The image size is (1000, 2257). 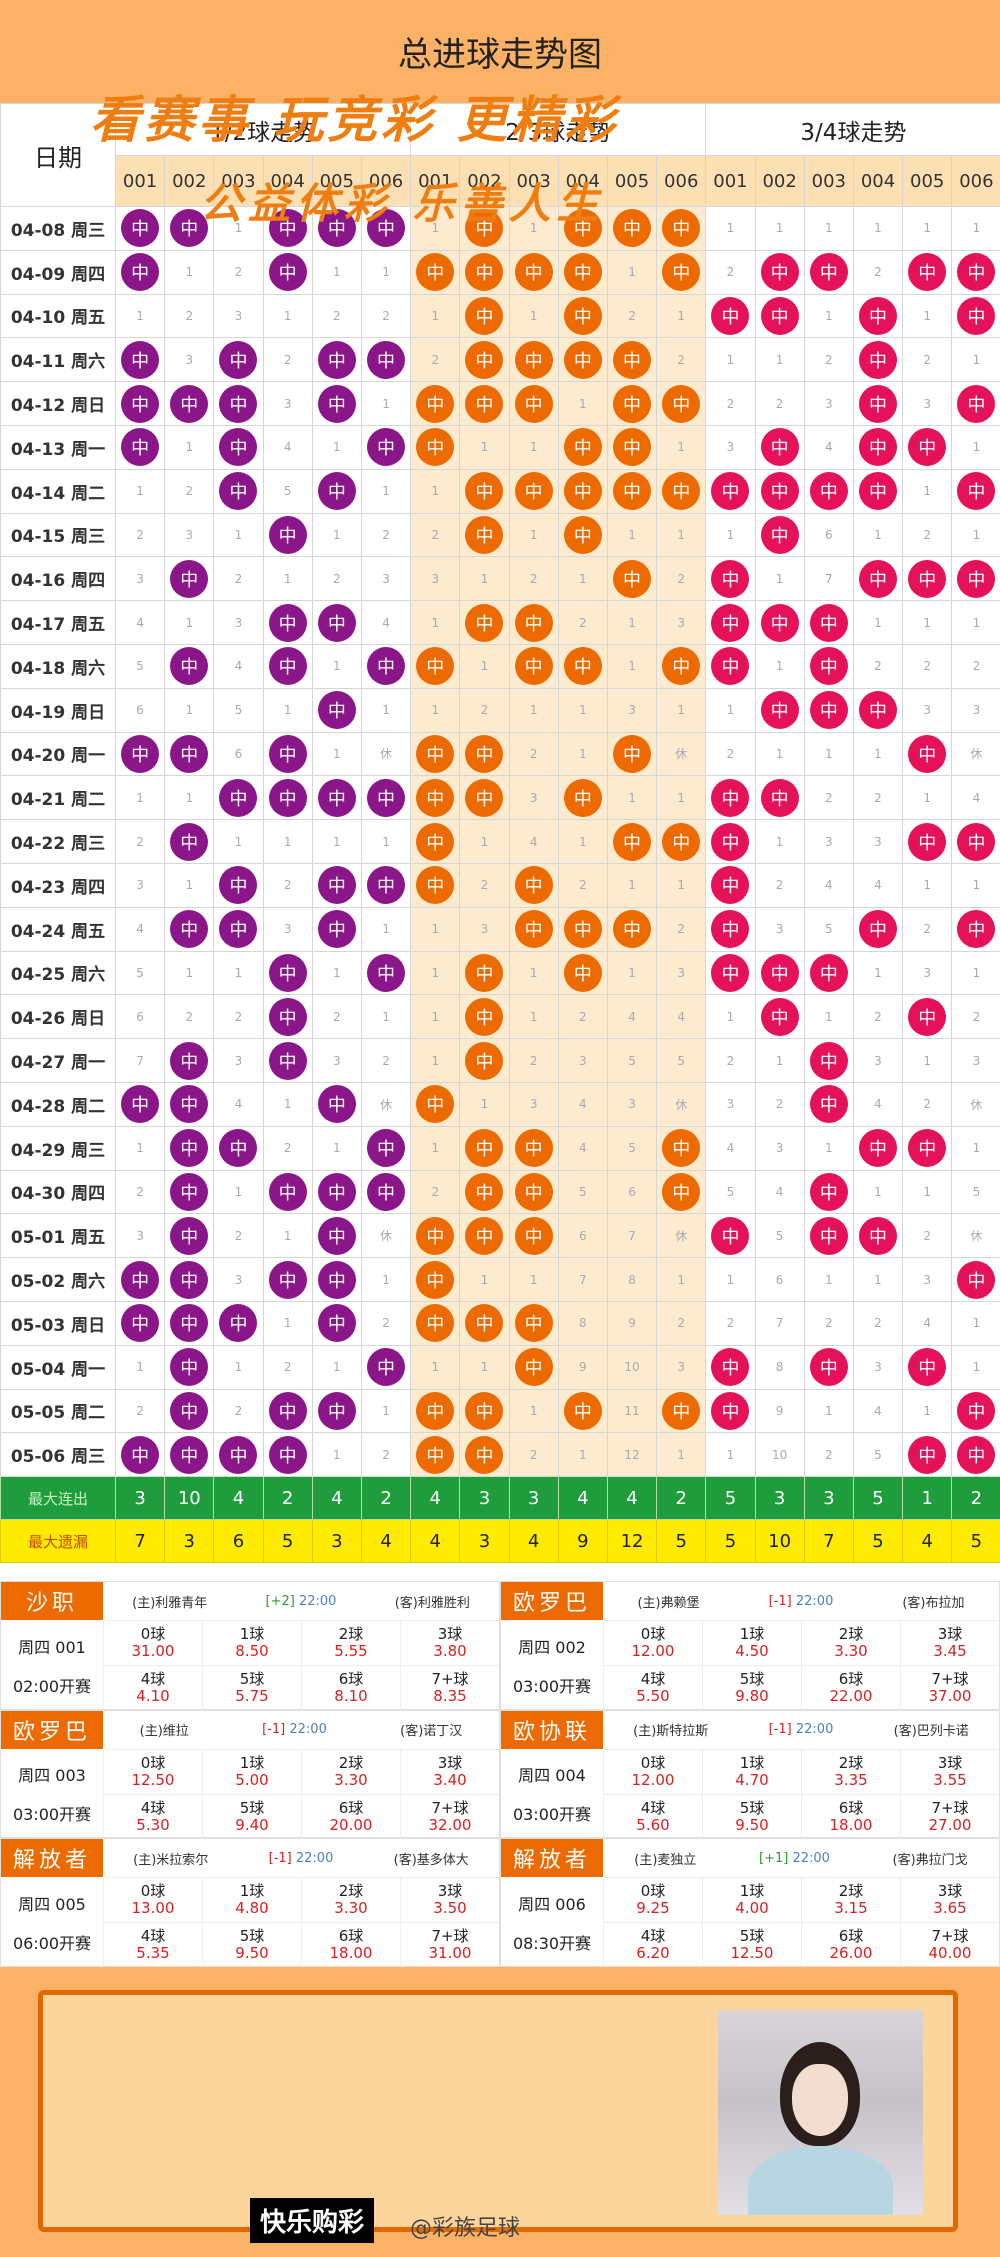 I want to click on home-team: (主)弗赖堡, so click(x=668, y=1603).